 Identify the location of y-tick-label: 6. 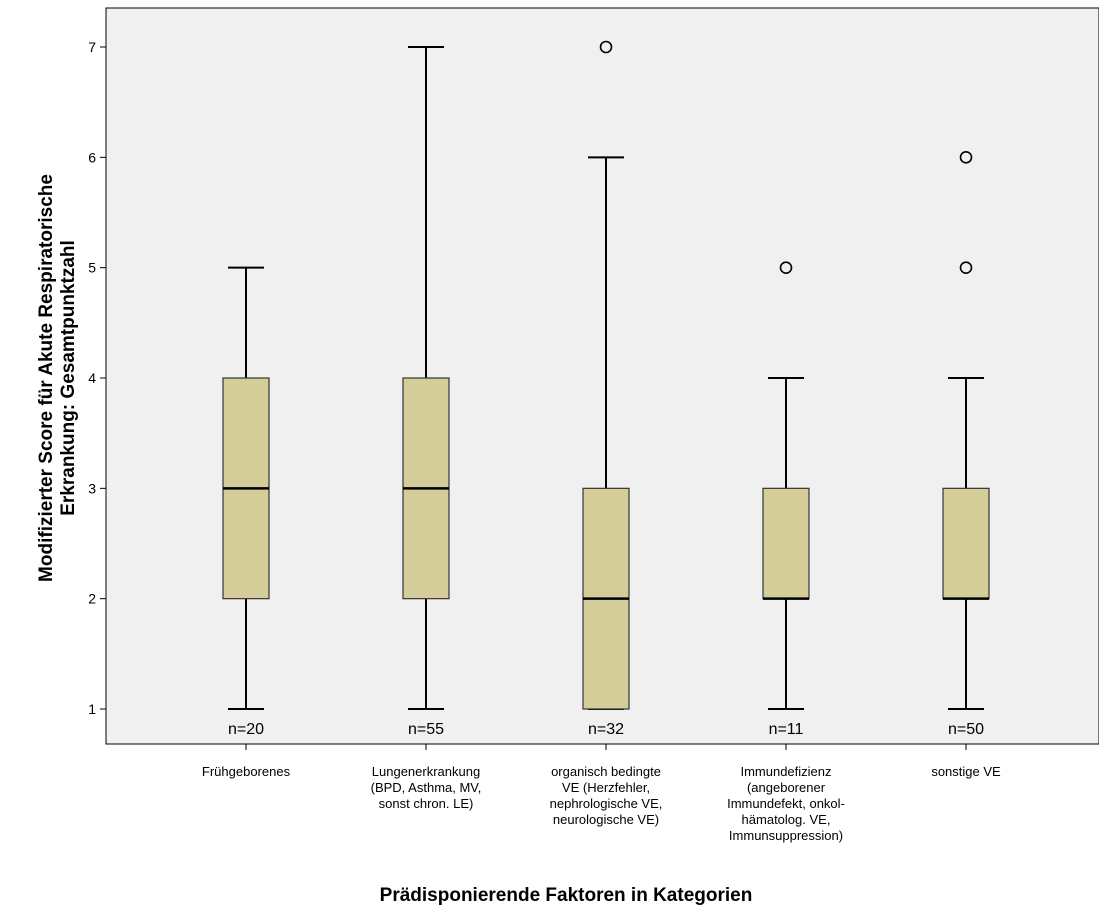
(92, 157).